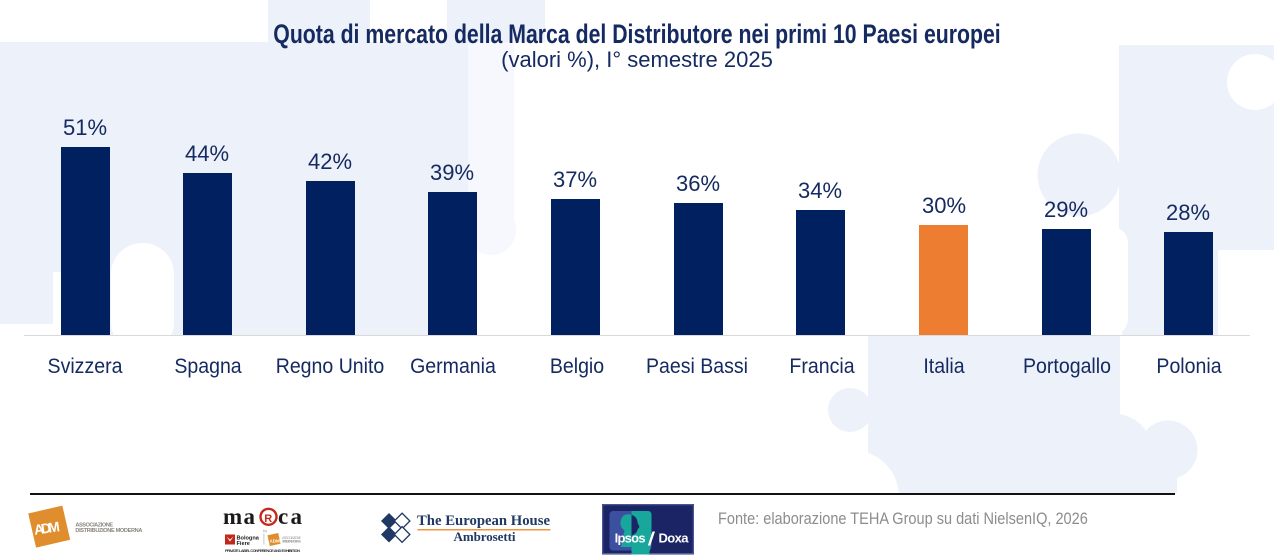  What do you see at coordinates (483, 521) in the screenshot?
I see `svg-text: The European House` at bounding box center [483, 521].